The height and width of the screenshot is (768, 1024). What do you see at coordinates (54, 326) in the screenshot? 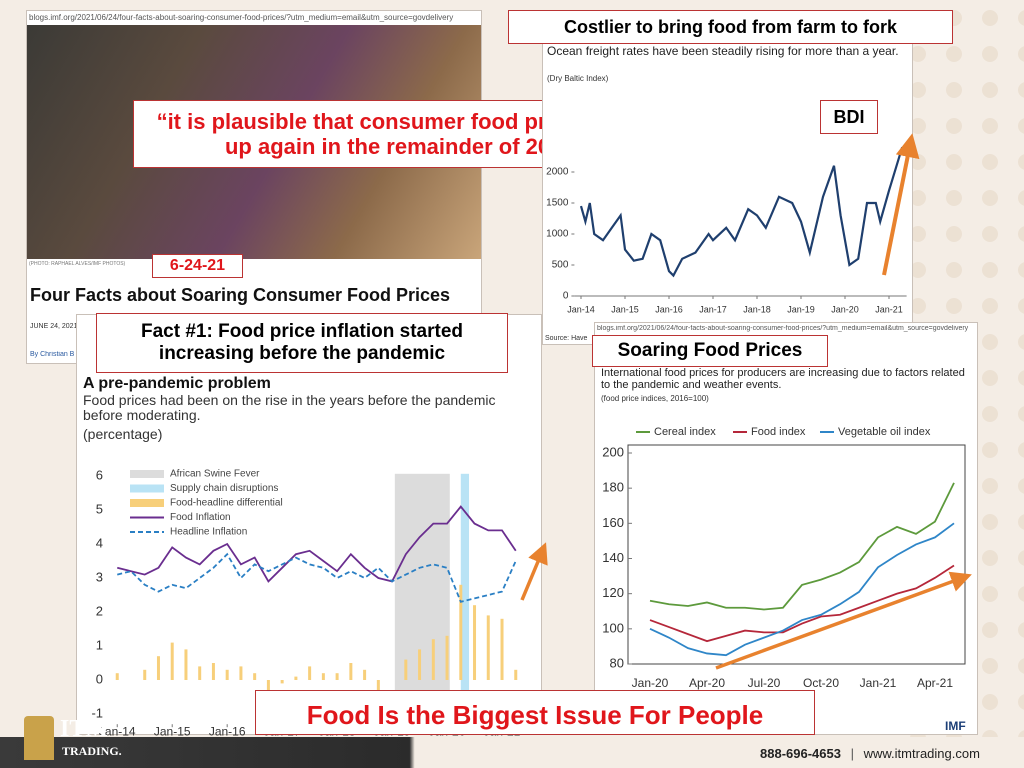
I see `article-date: JUNE 24, 2021` at bounding box center [54, 326].